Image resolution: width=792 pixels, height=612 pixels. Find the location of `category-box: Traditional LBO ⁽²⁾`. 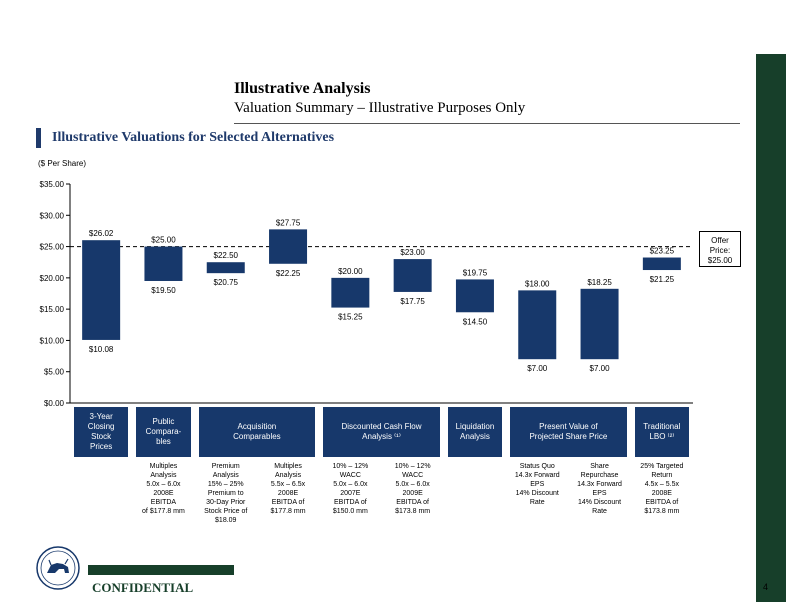

category-box: Traditional LBO ⁽²⁾ is located at coordinates (661, 432).